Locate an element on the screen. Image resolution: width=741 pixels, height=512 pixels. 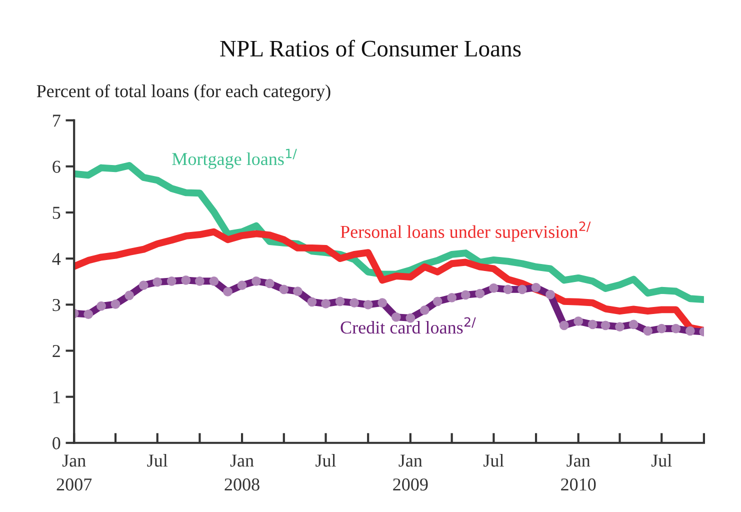
y-tick-label: 1 is located at coordinates (56, 397).